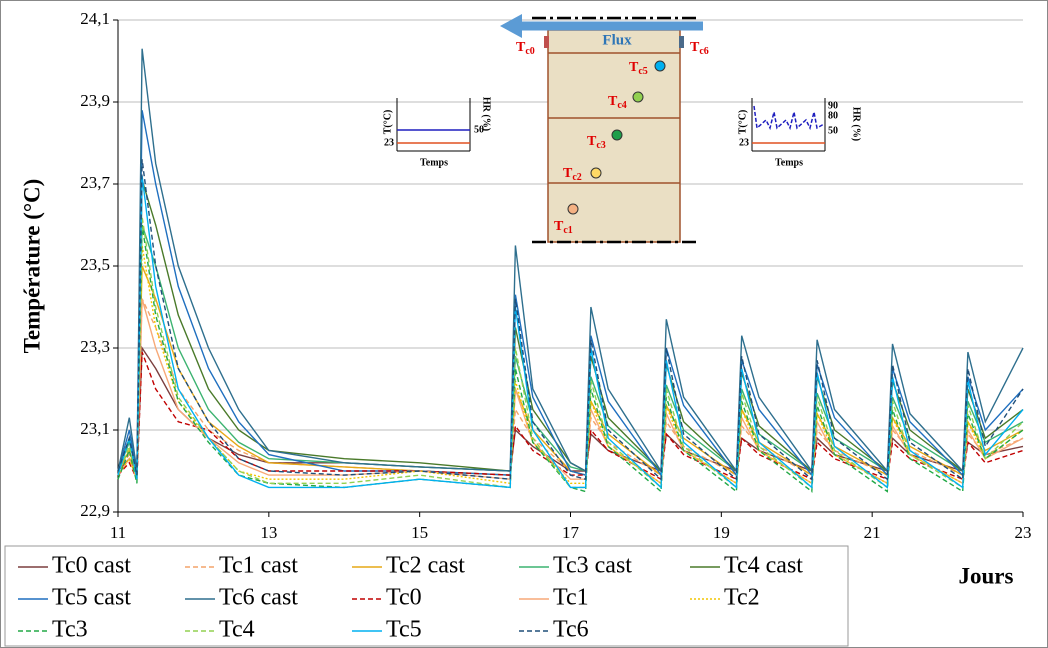 This screenshot has width=1048, height=648. I want to click on sensor-sub: c3, so click(600, 145).